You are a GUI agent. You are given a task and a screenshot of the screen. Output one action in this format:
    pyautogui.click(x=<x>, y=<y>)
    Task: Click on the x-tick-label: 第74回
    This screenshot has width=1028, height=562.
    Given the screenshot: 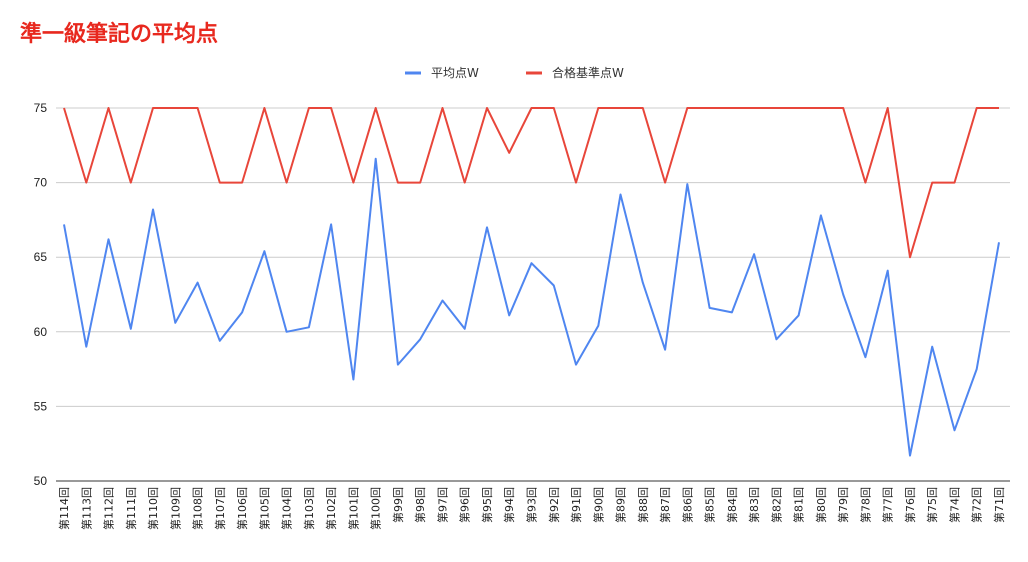 What is the action you would take?
    pyautogui.click(x=954, y=505)
    